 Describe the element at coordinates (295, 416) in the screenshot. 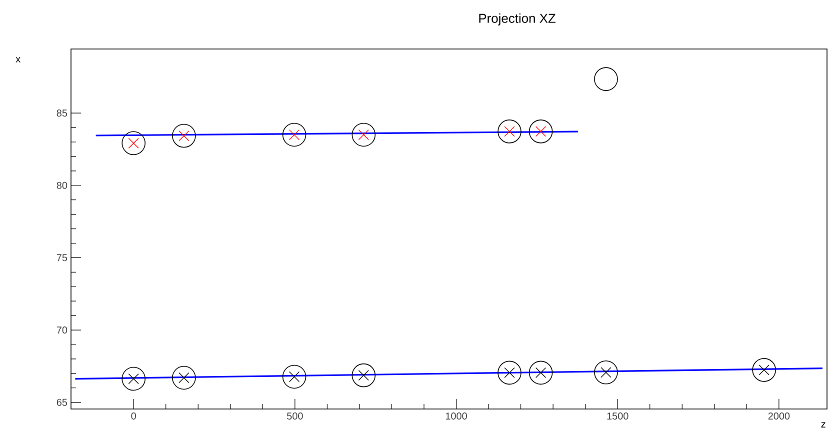

I see `x-tick-label: 500` at that location.